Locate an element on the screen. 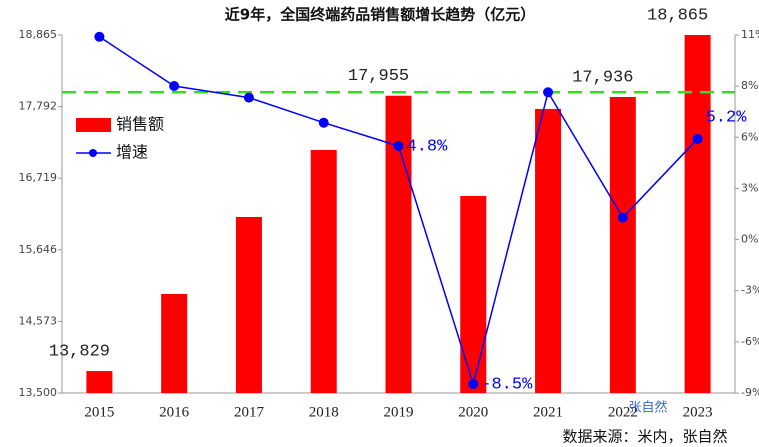 This screenshot has width=759, height=447. legend-label: 增速 is located at coordinates (132, 152).